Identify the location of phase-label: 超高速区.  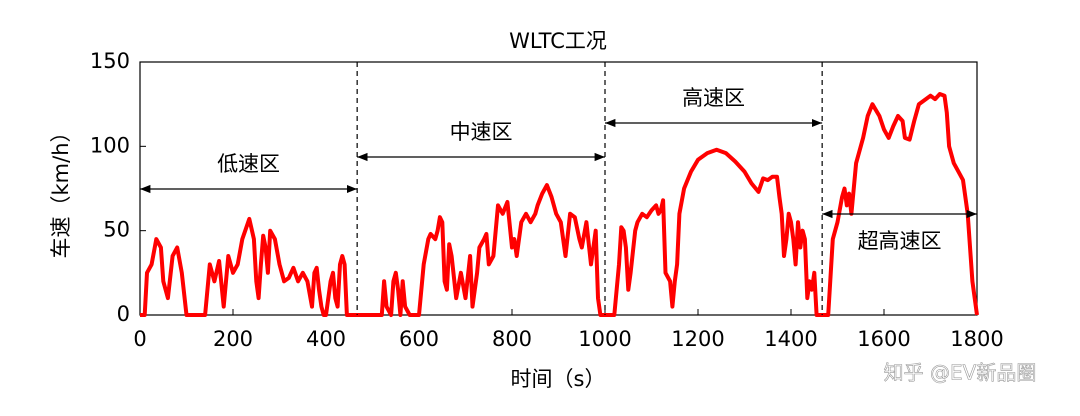
(900, 241).